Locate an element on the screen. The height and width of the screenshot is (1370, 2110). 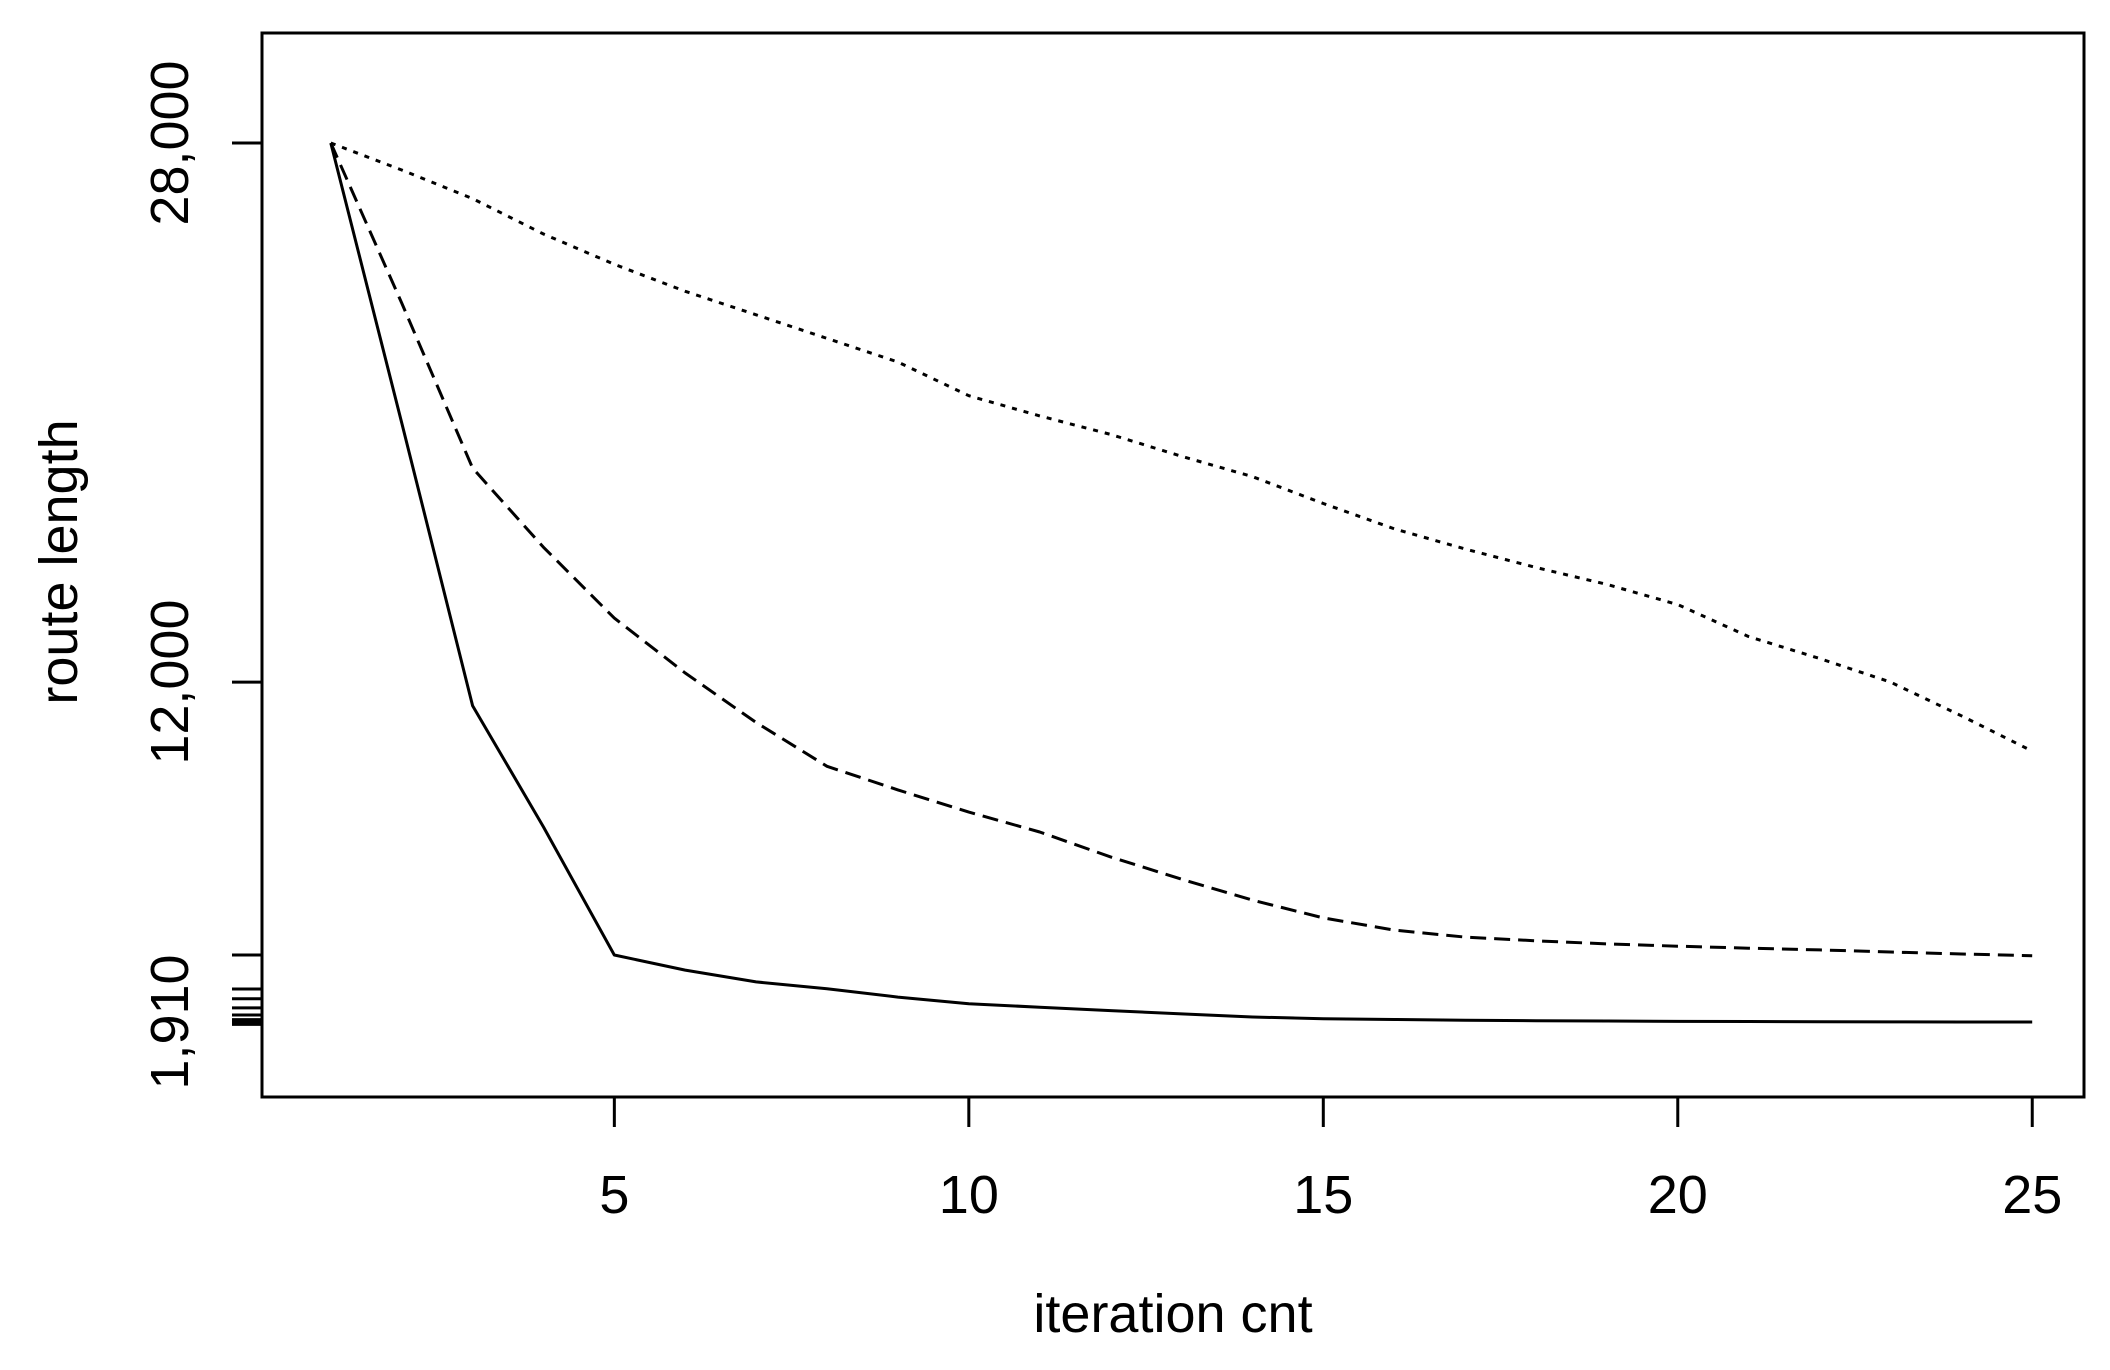
x-axis-ticks is located at coordinates (1323, 1112).